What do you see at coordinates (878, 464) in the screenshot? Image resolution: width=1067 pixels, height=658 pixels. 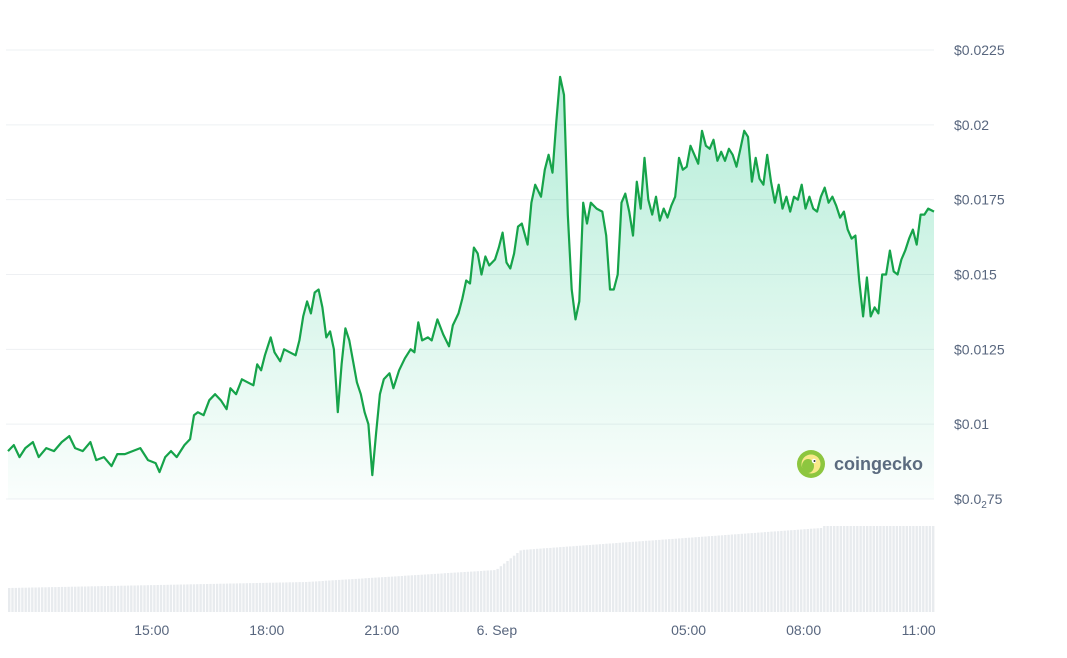 I see `watermark-label: coingecko` at bounding box center [878, 464].